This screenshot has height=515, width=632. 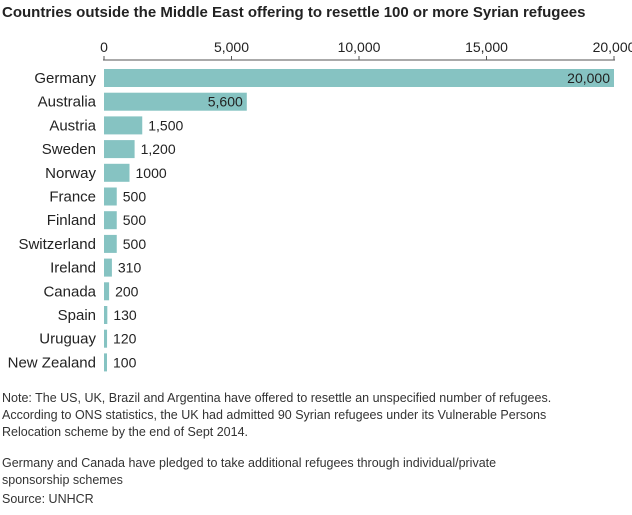 I want to click on data-label: 310, so click(x=130, y=268).